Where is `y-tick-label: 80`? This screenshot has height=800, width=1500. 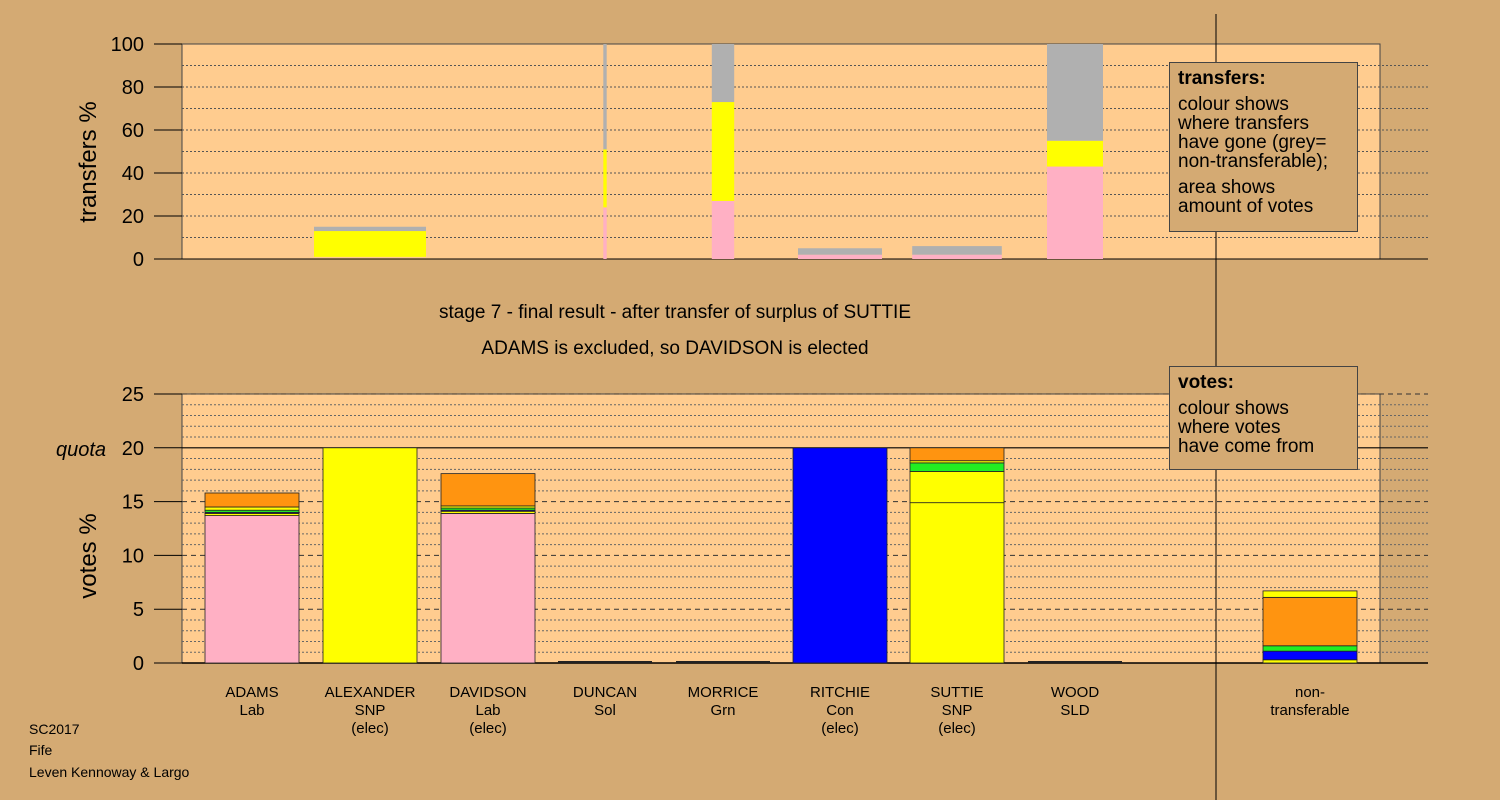 y-tick-label: 80 is located at coordinates (133, 88).